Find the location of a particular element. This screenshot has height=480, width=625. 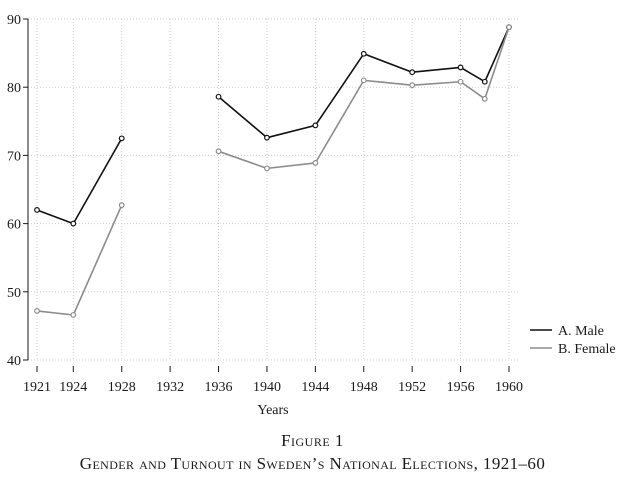

figure-number: Figure 1 is located at coordinates (312, 440).